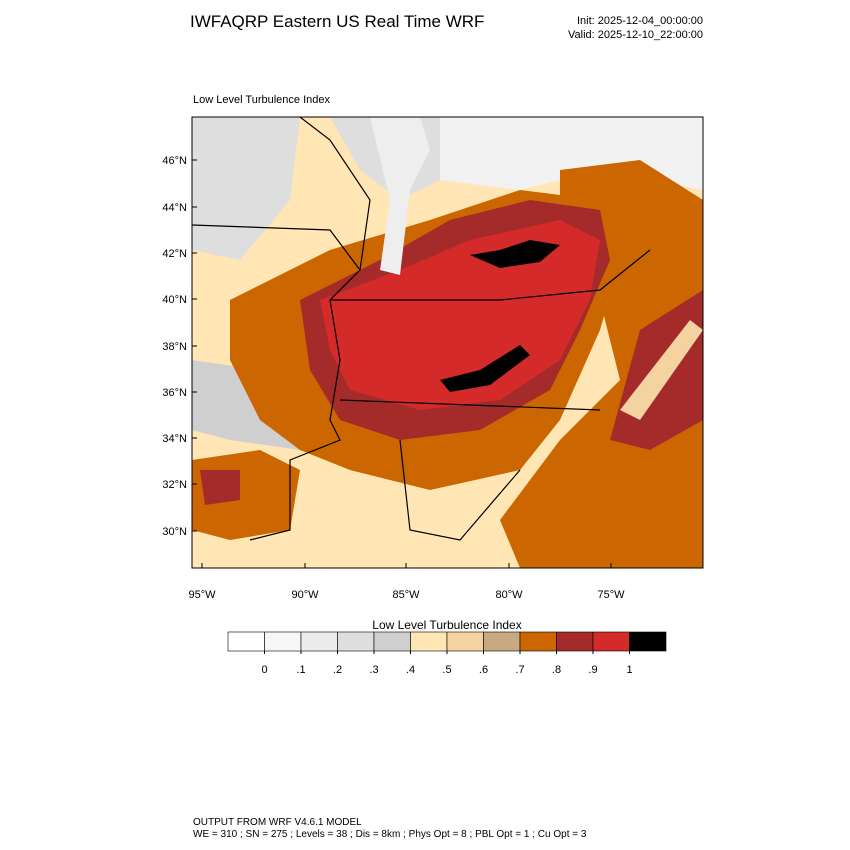  I want to click on colorbar-label: .4, so click(410, 670).